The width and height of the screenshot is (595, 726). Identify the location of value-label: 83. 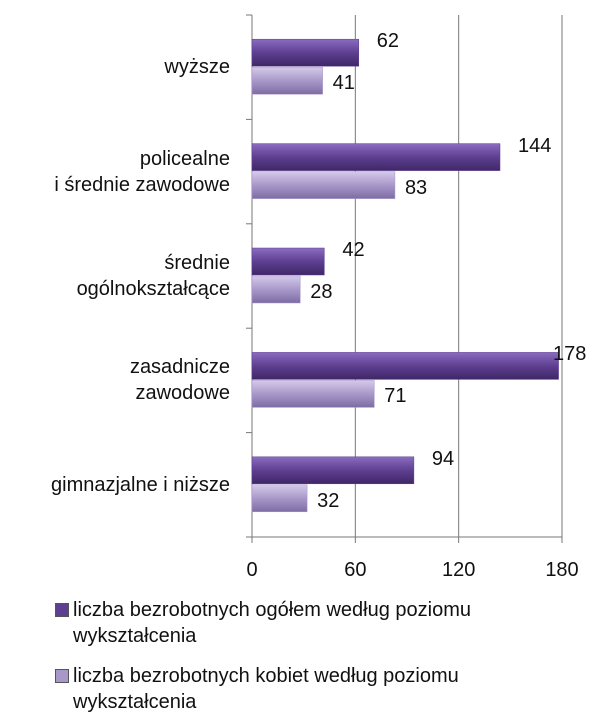
(416, 187).